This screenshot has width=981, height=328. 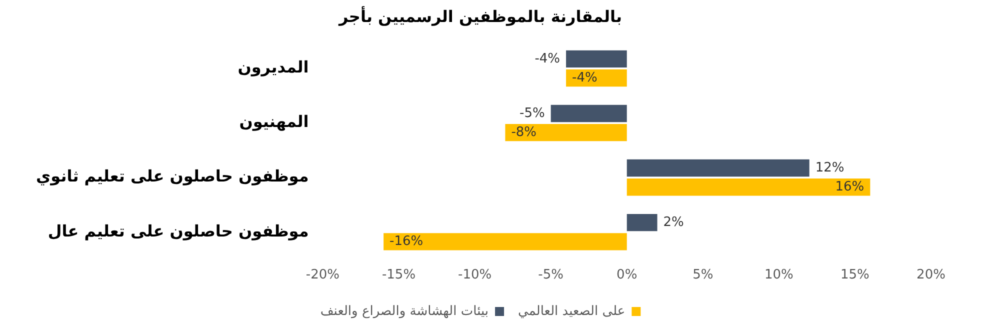 I want to click on data-label: 12%, so click(x=829, y=168).